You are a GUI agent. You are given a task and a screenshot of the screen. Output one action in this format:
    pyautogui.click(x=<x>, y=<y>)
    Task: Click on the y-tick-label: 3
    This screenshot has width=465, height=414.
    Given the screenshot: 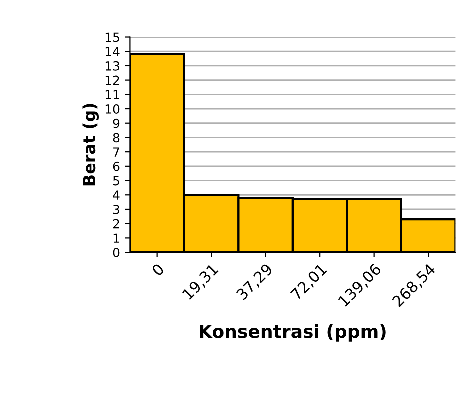 What is the action you would take?
    pyautogui.click(x=116, y=209)
    